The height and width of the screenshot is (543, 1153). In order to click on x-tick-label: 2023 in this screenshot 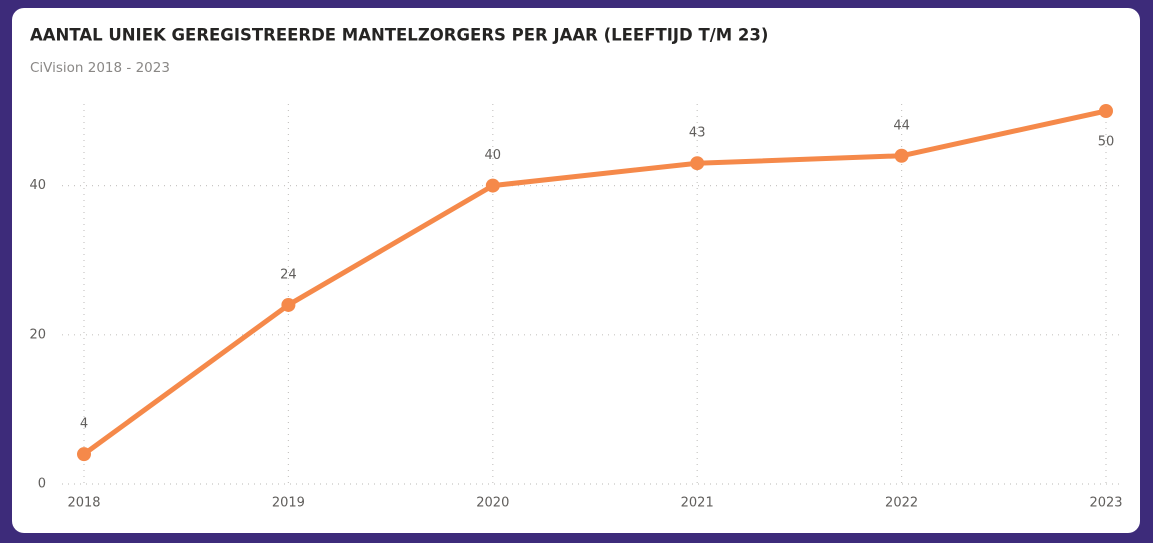, I will do `click(1105, 503)`.